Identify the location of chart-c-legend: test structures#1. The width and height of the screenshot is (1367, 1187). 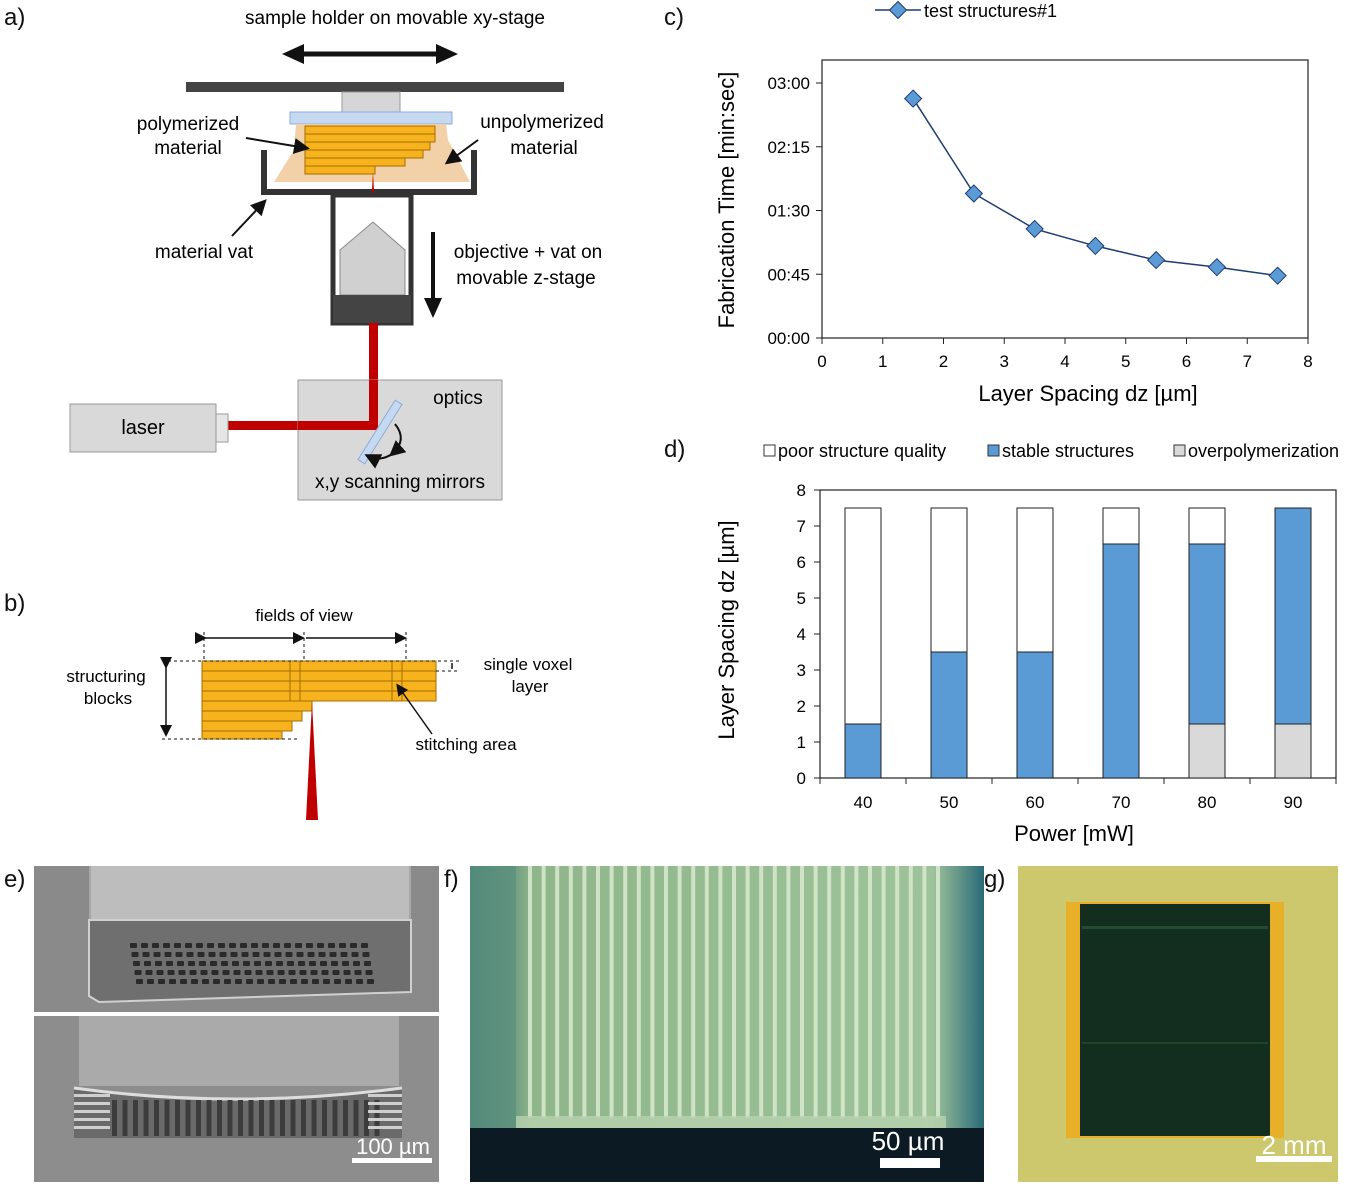
(966, 10).